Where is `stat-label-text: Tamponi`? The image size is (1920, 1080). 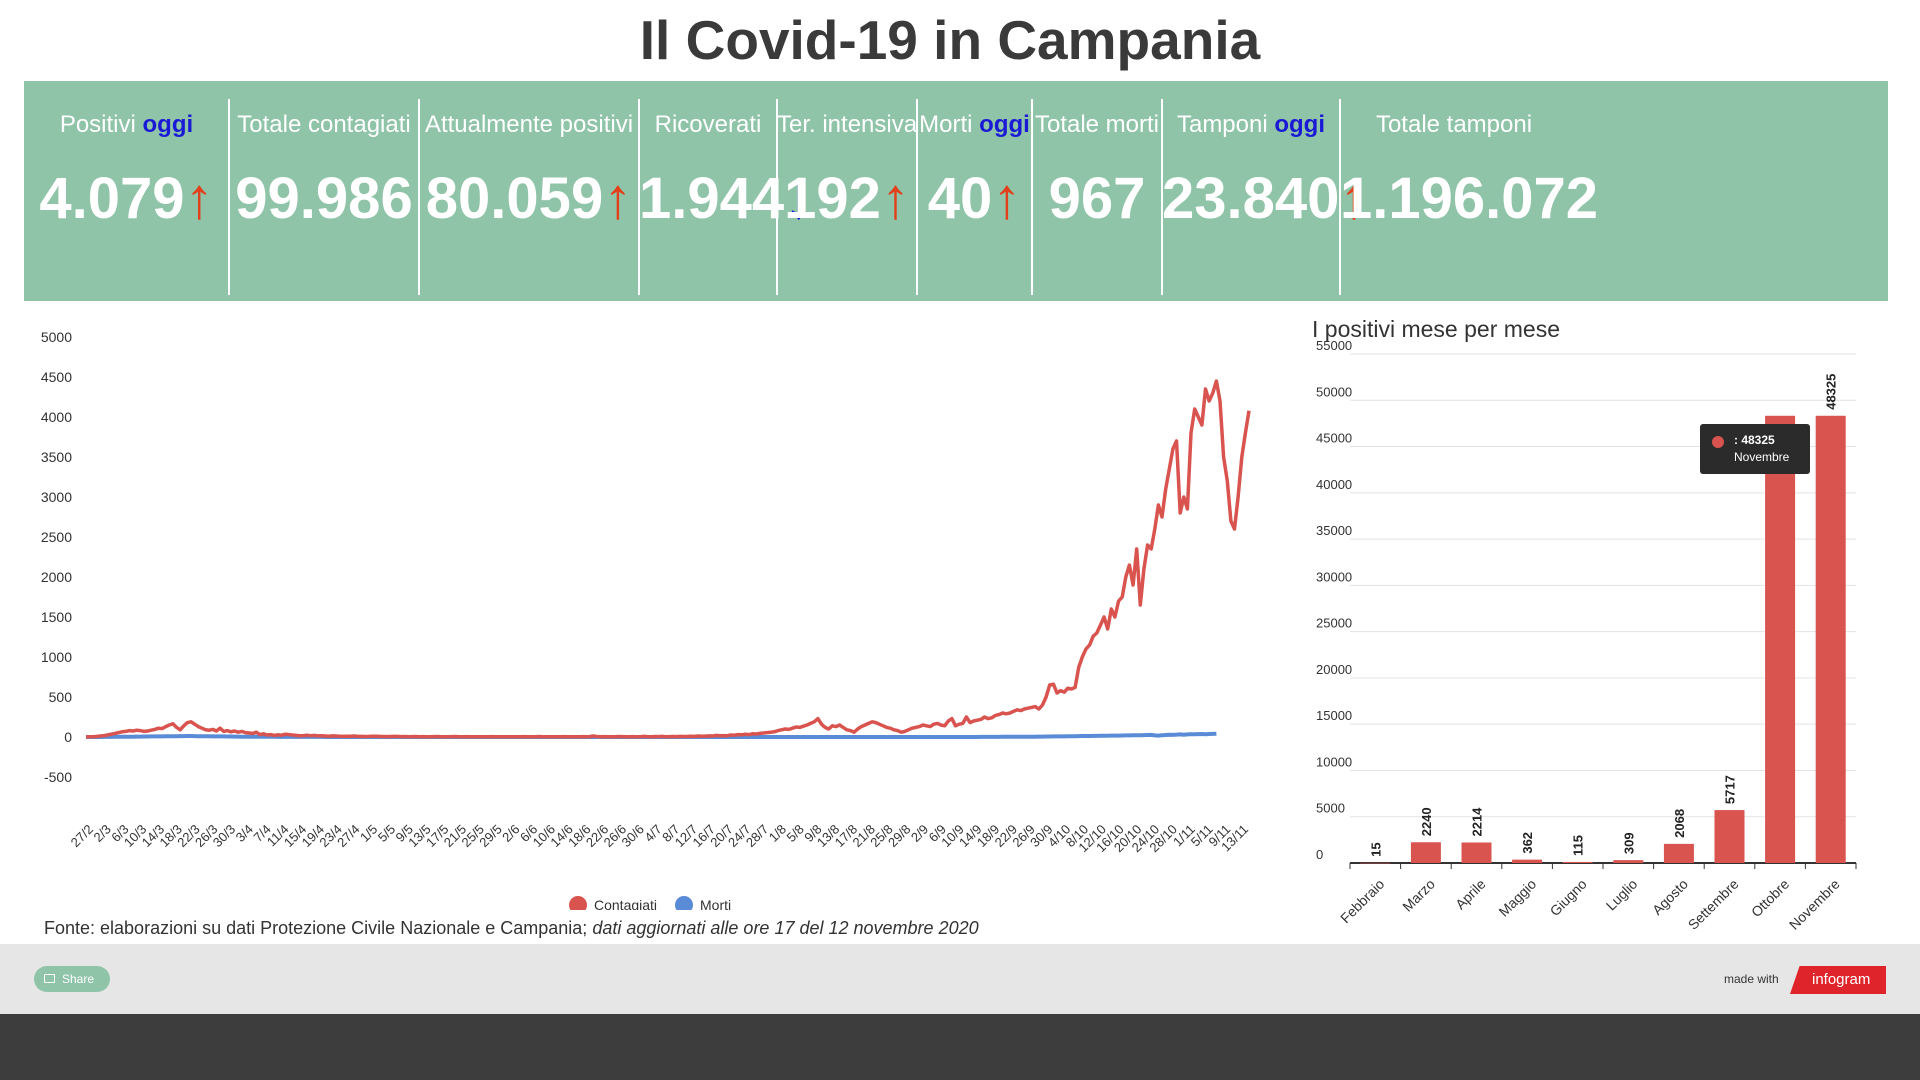
stat-label-text: Tamponi is located at coordinates (1222, 124).